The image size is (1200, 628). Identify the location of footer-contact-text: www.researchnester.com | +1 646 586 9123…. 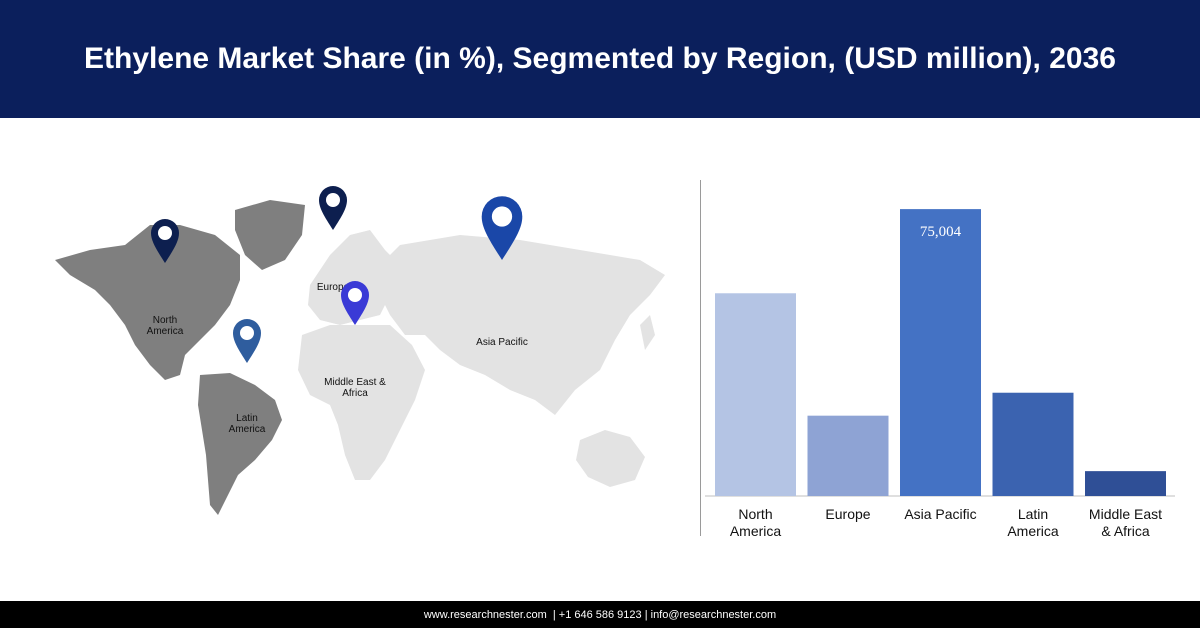
(600, 614).